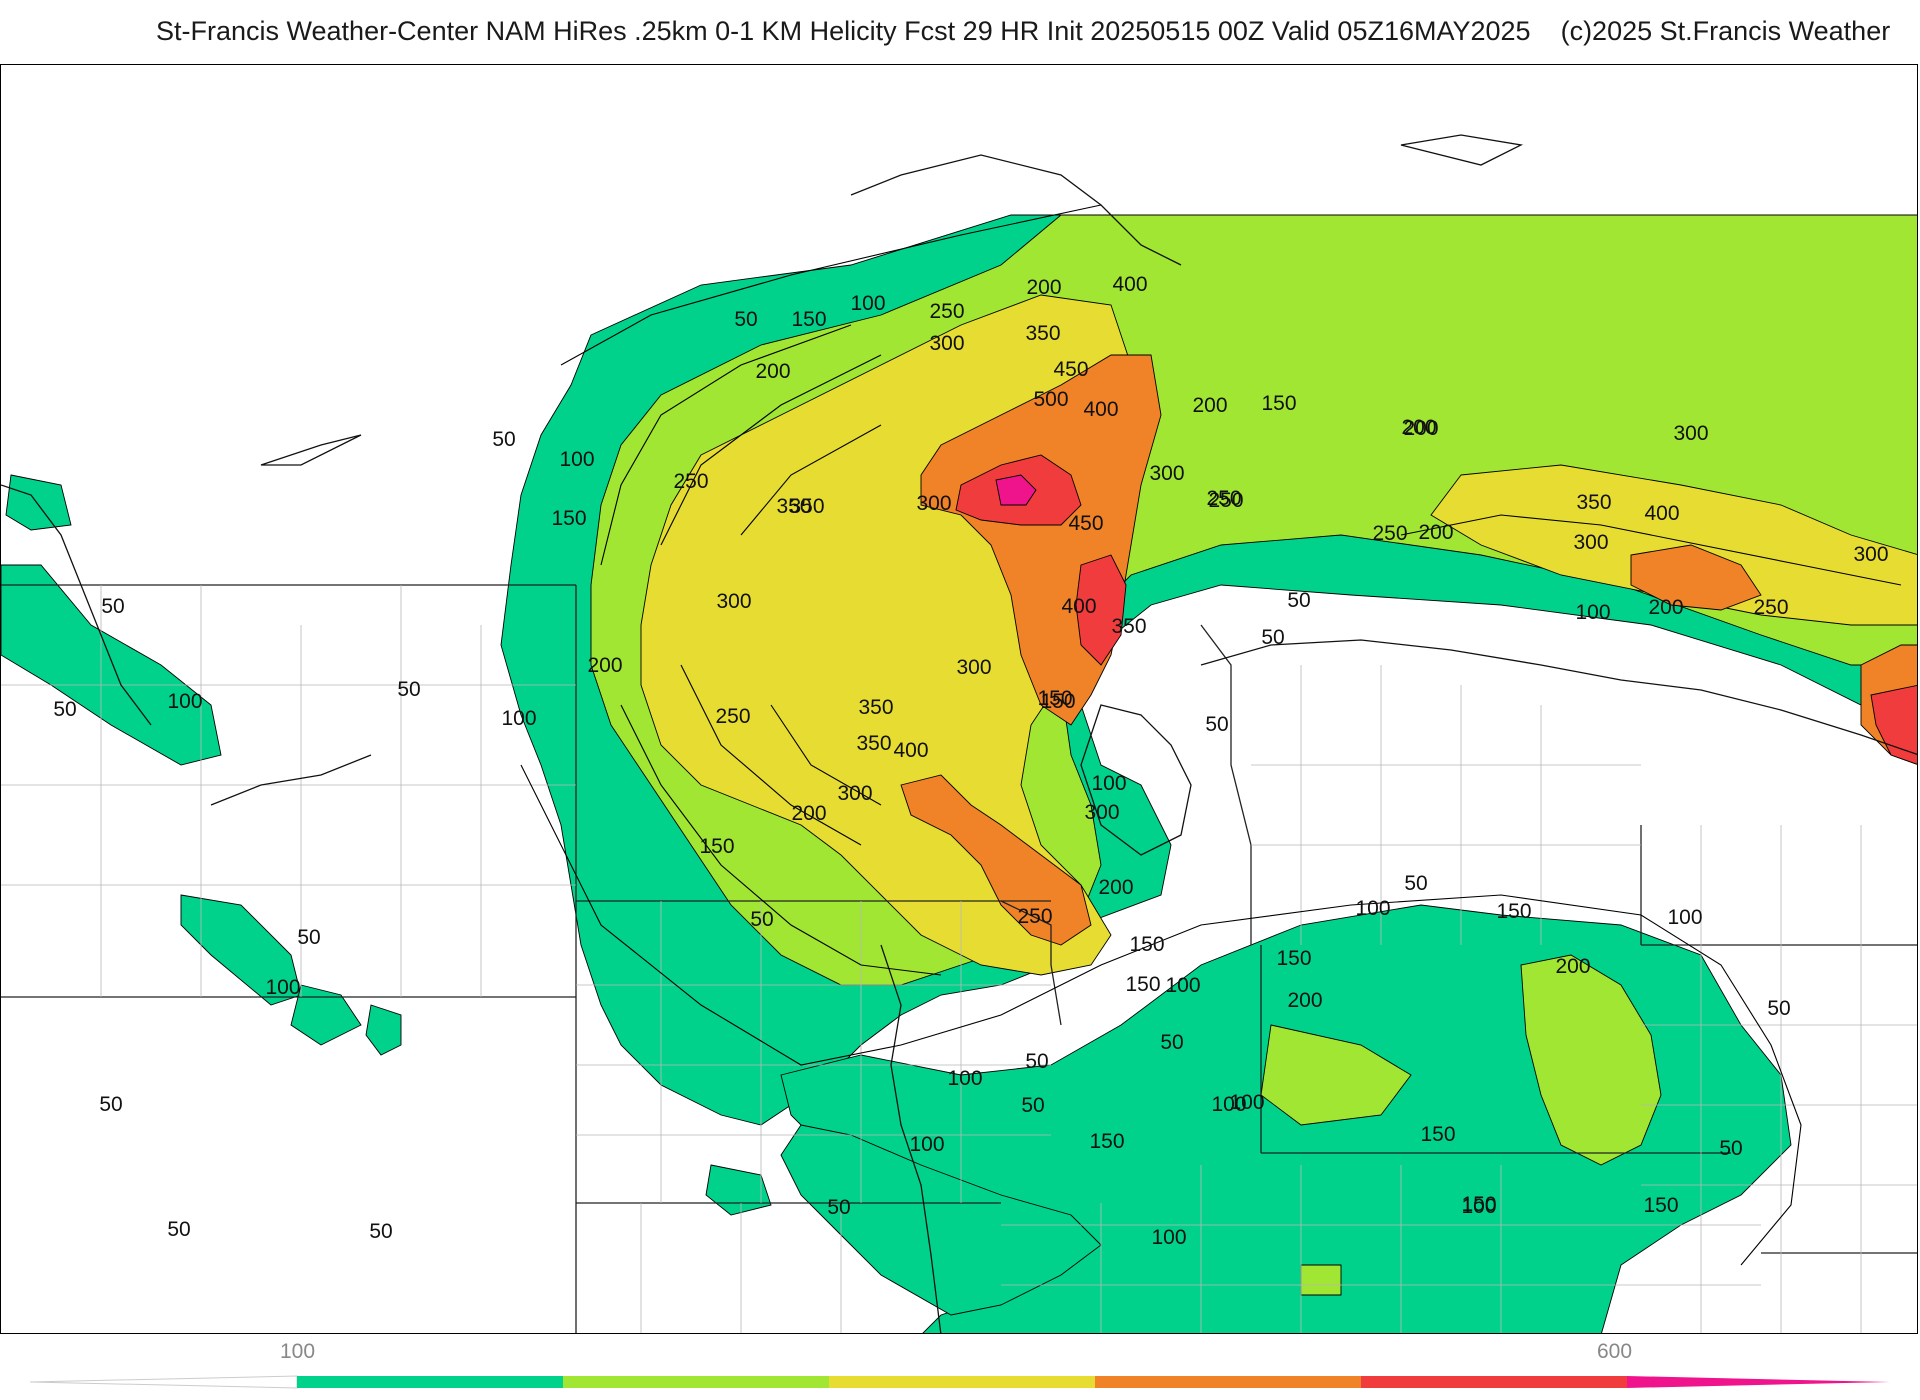 Image resolution: width=1920 pixels, height=1400 pixels. I want to click on fill-100-west5, so click(383, 1030).